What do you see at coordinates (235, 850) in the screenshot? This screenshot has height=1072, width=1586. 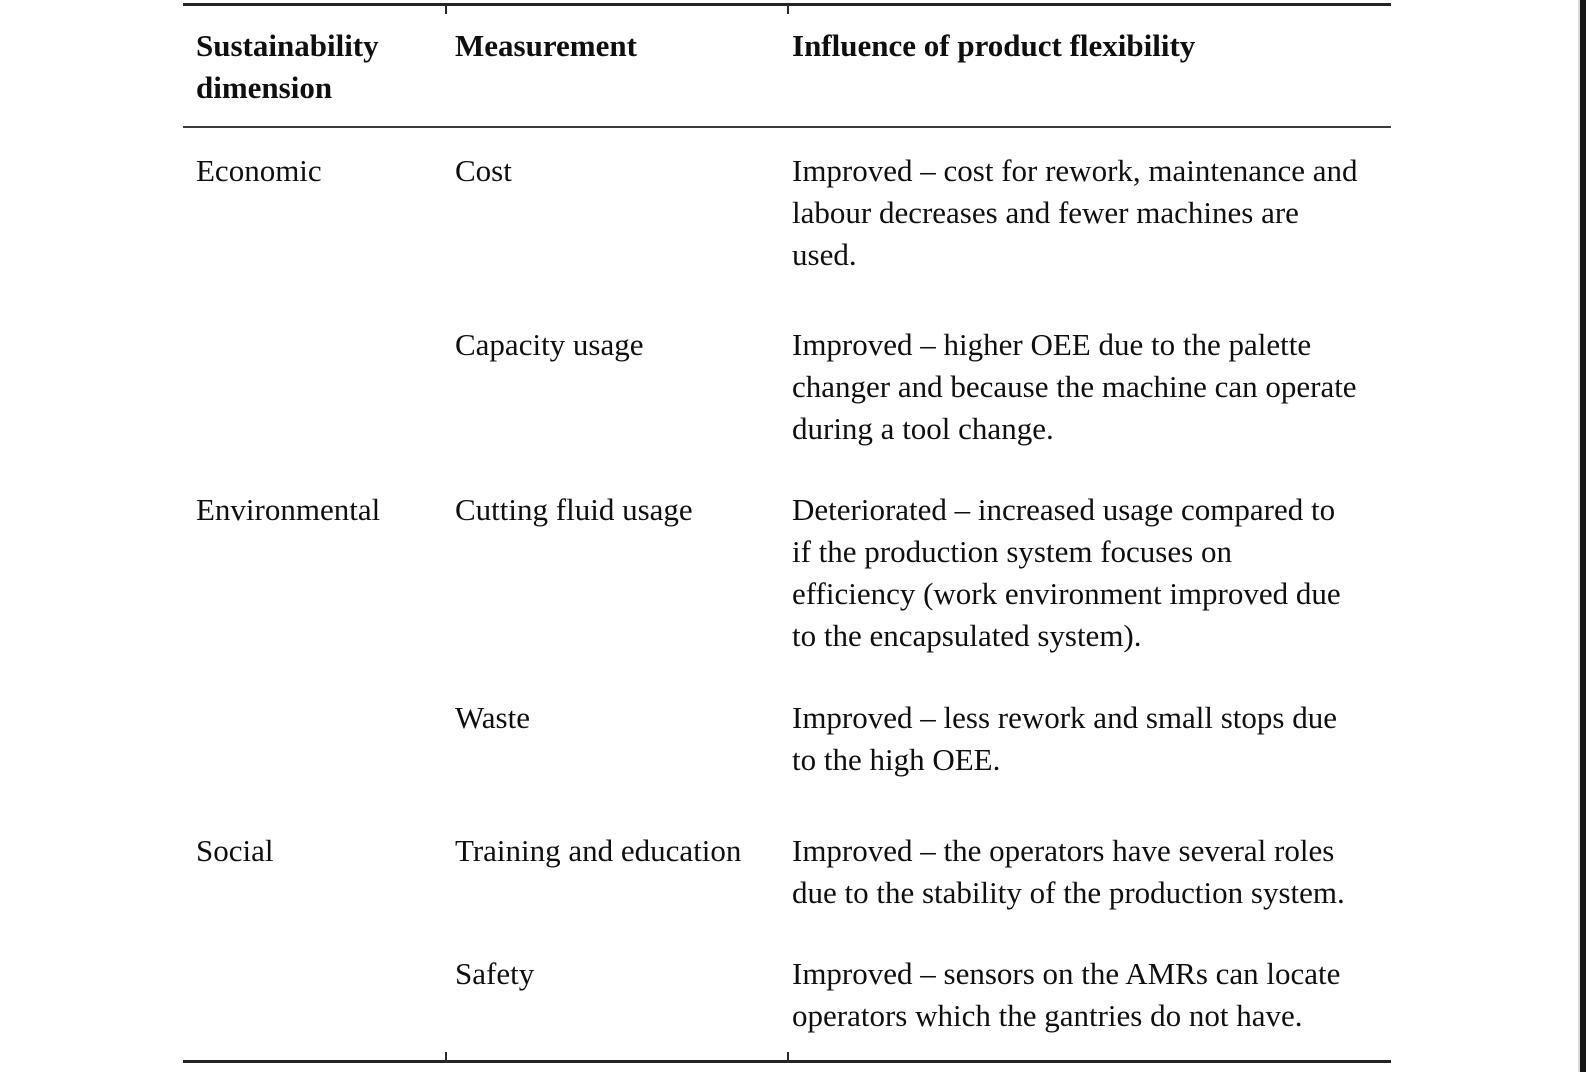 I see `cell-dimension: Social` at bounding box center [235, 850].